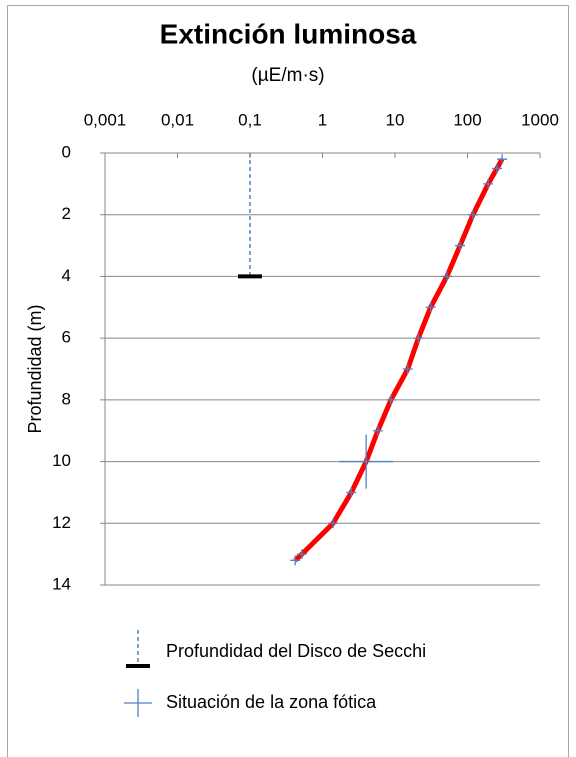 The height and width of the screenshot is (757, 576). I want to click on y-tick-label: 4, so click(66, 275).